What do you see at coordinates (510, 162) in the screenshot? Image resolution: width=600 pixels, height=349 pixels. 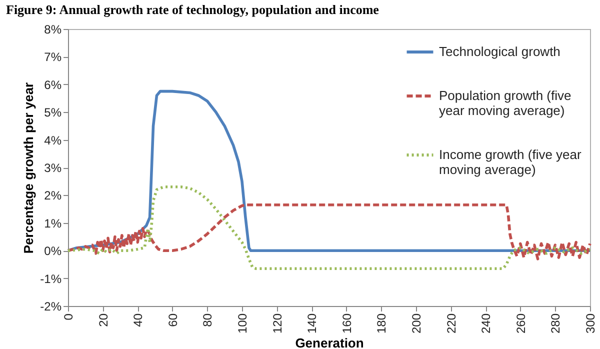 I see `legend-label: Income growth (five year moving average)` at bounding box center [510, 162].